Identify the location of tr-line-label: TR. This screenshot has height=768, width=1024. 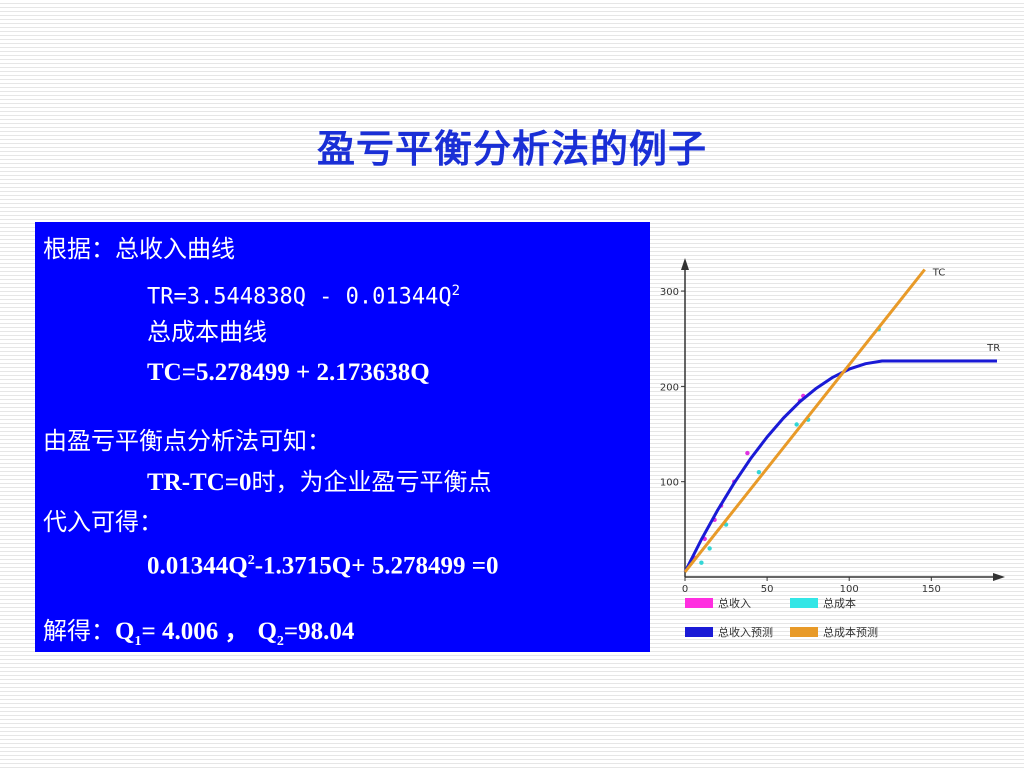
(993, 348).